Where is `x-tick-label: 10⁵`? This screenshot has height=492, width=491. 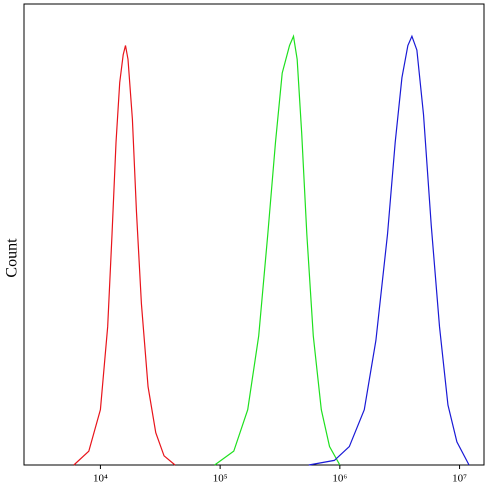 x-tick-label: 10⁵ is located at coordinates (220, 479).